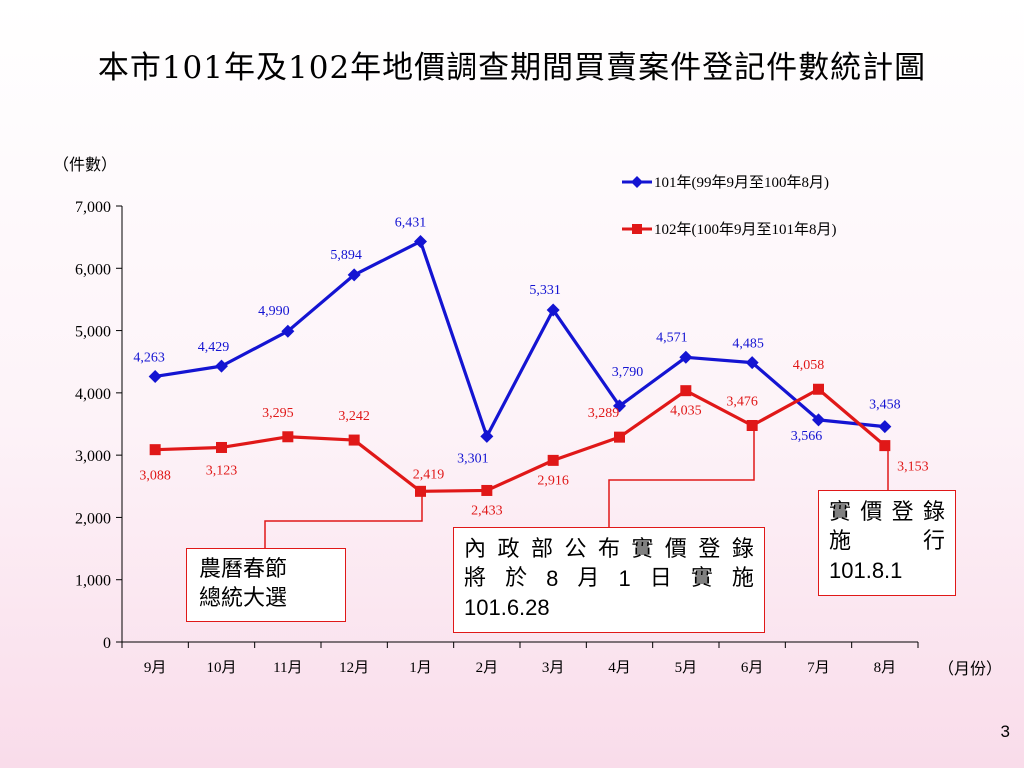 This screenshot has height=768, width=1024. What do you see at coordinates (354, 668) in the screenshot?
I see `x-tick-label: 12月` at bounding box center [354, 668].